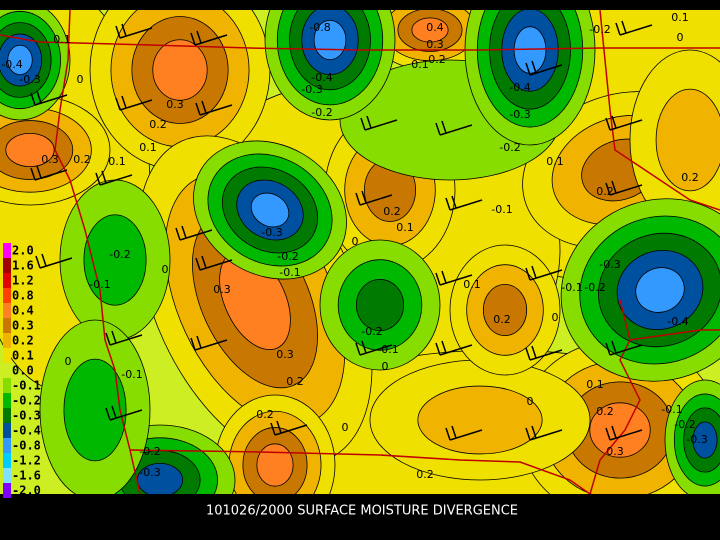 The image size is (720, 540). I want to click on legend-label: 0.3, so click(23, 326).